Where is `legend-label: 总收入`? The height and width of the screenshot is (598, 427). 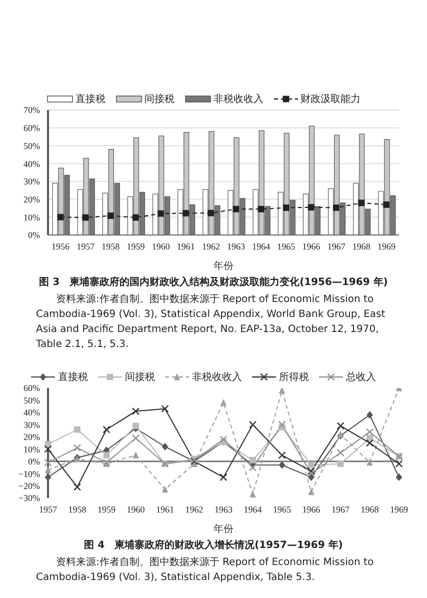
legend-label: 总收入 is located at coordinates (361, 377).